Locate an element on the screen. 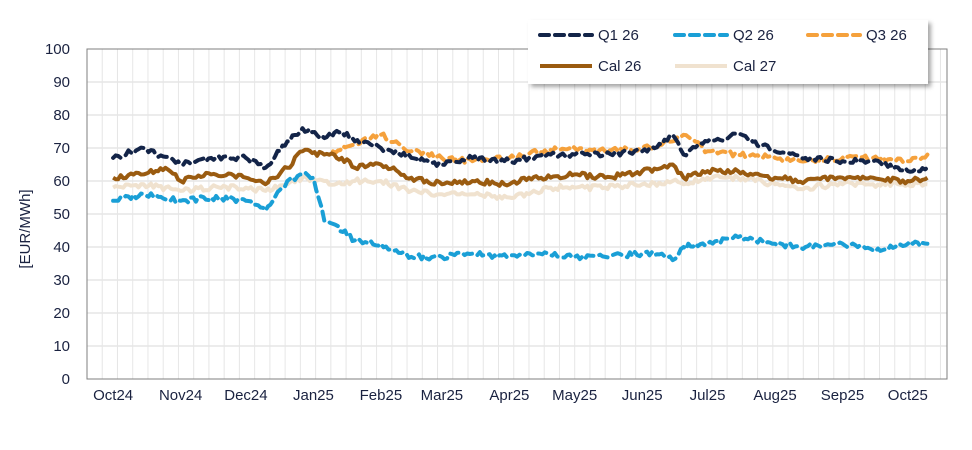 This screenshot has height=450, width=972. x-tick-label: Dec24 is located at coordinates (245, 395).